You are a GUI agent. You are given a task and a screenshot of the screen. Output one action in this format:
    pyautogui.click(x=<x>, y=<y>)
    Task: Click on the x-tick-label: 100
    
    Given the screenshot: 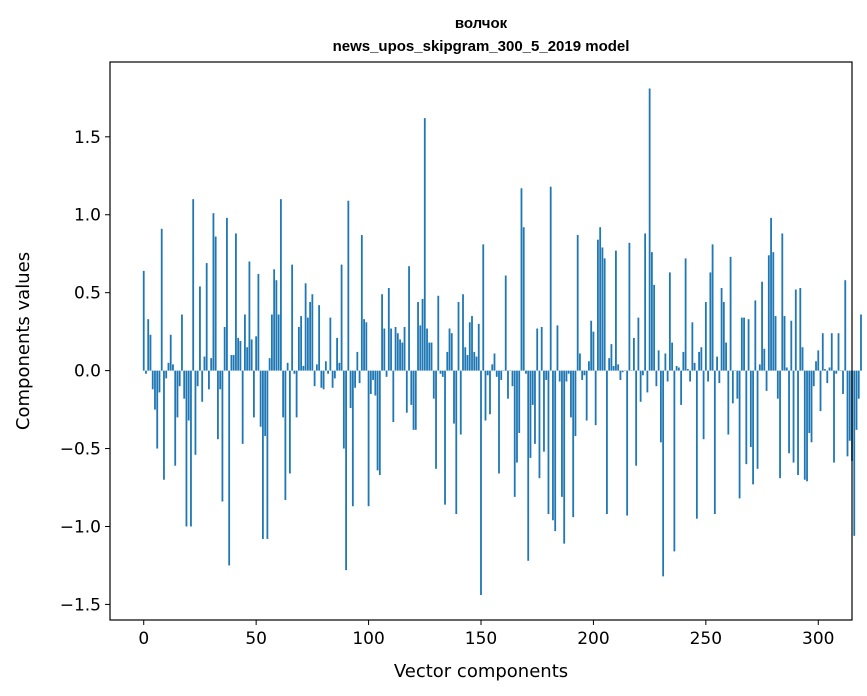 What is the action you would take?
    pyautogui.click(x=368, y=639)
    